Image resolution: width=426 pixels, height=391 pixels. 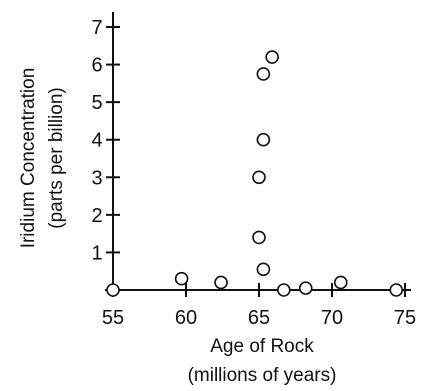 What do you see at coordinates (332, 318) in the screenshot?
I see `x-tick-label: 70` at bounding box center [332, 318].